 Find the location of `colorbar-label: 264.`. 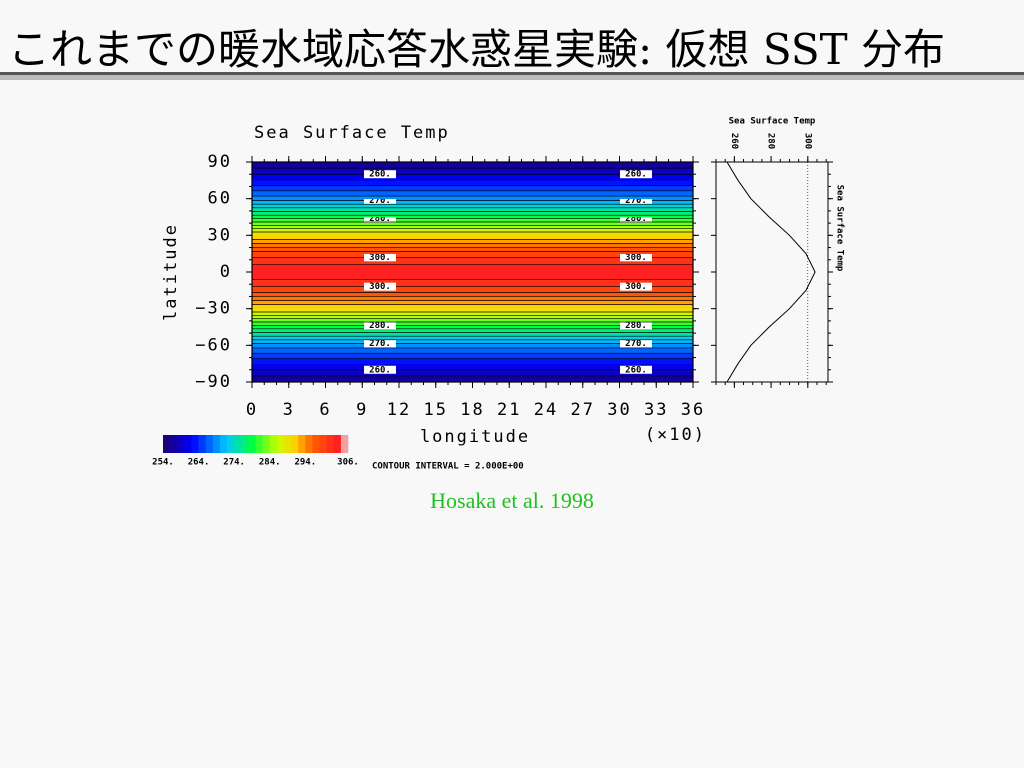

colorbar-label: 264. is located at coordinates (199, 463).